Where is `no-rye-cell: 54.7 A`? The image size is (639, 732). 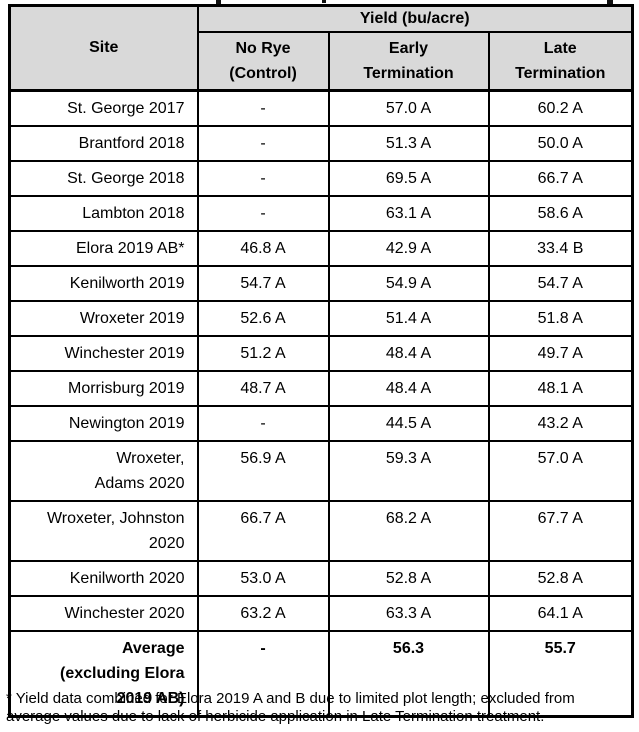 no-rye-cell: 54.7 A is located at coordinates (263, 283).